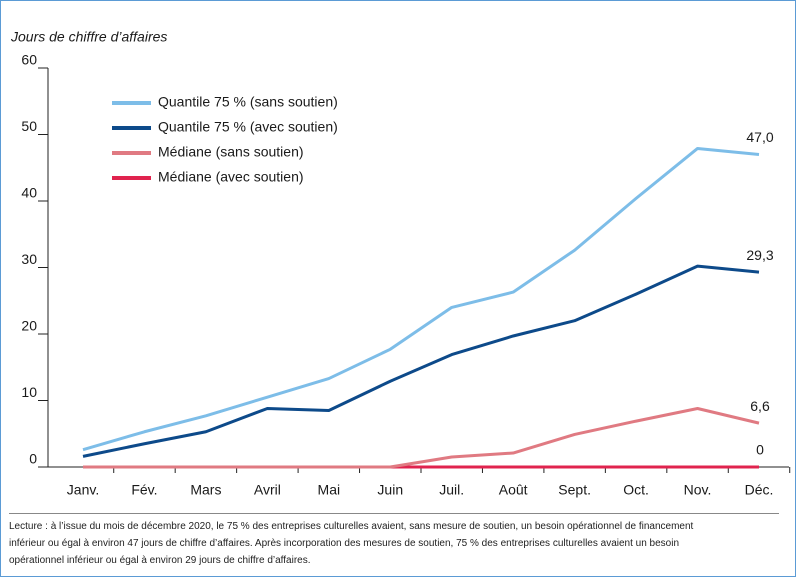 This screenshot has width=796, height=577. Describe the element at coordinates (513, 490) in the screenshot. I see `x-tick-label: Août` at that location.